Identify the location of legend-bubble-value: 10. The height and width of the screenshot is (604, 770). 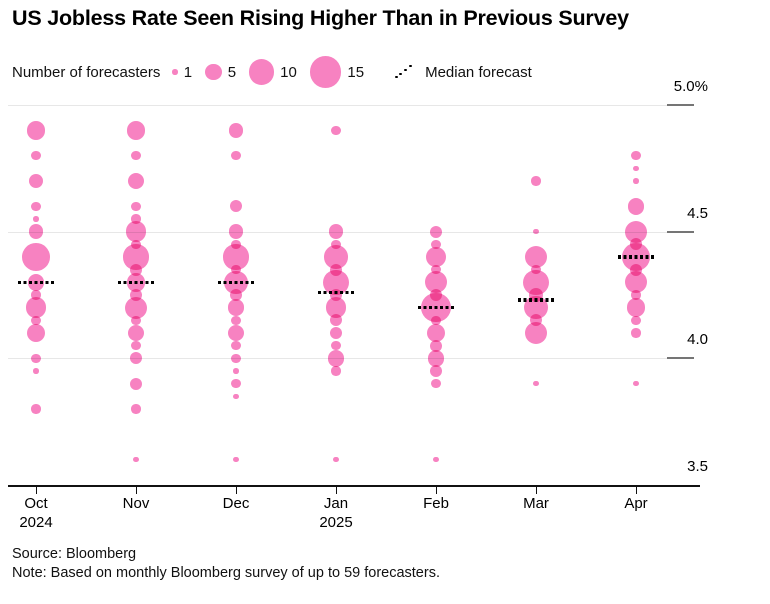
(288, 72).